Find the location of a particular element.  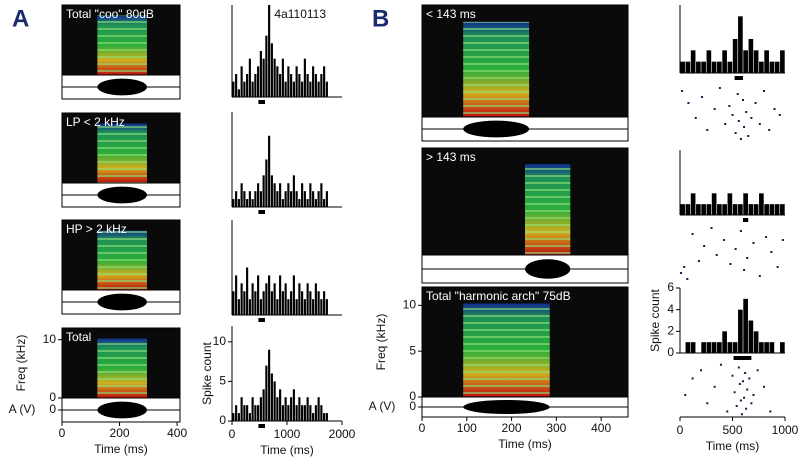

a-axis-label: A (V) is located at coordinates (382, 406).